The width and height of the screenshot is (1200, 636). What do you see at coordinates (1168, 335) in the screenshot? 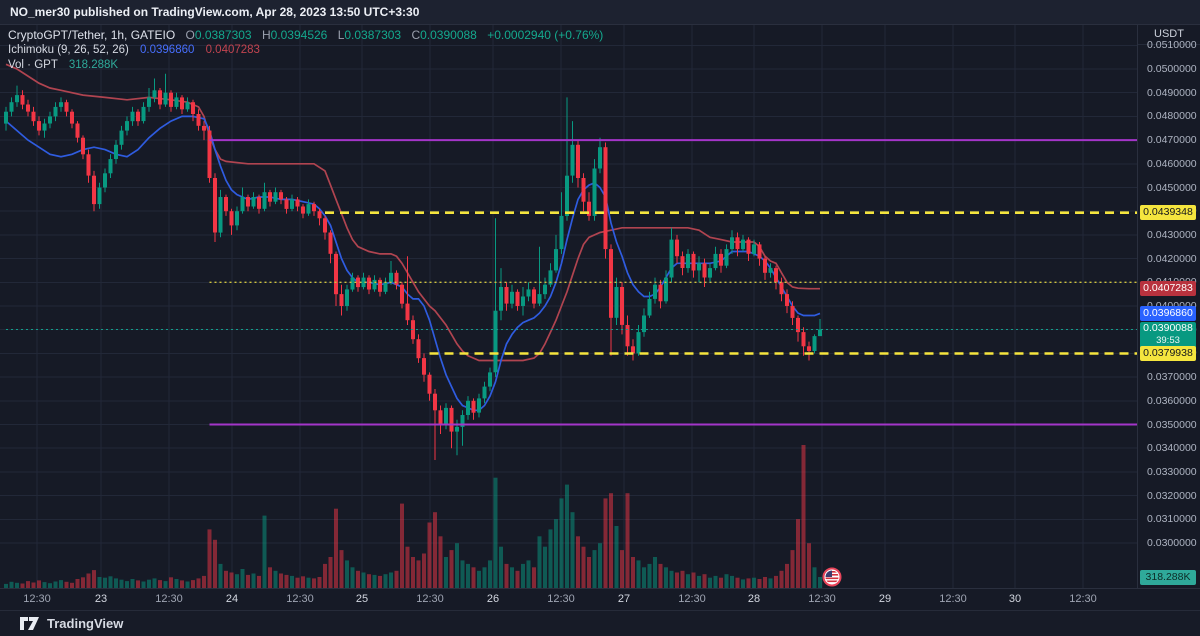
I see `last-price-label: 0.0390088 39:53` at bounding box center [1168, 335].